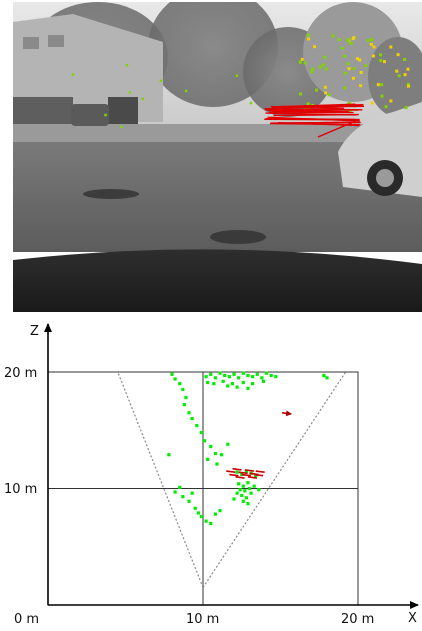 This screenshot has width=422, height=631. What do you see at coordinates (90, 115) in the screenshot?
I see `distant-car` at bounding box center [90, 115].